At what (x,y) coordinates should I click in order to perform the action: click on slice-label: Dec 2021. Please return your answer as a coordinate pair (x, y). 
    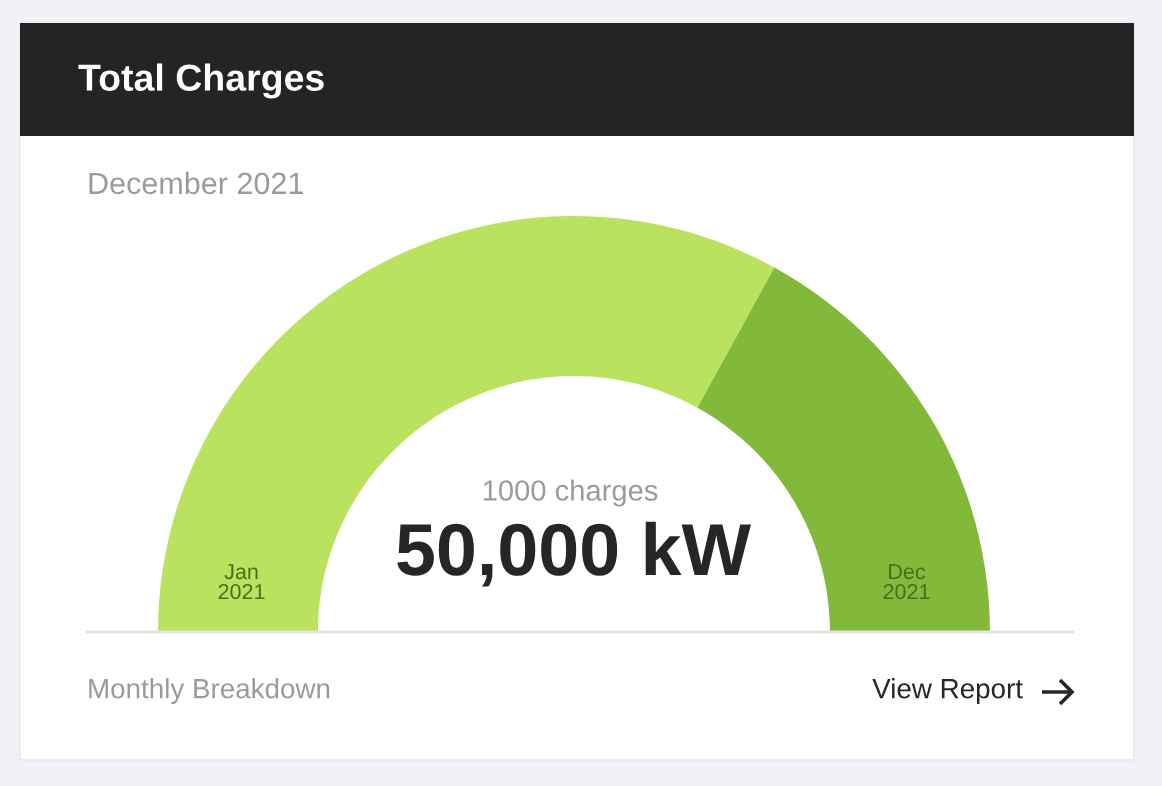
    Looking at the image, I should click on (906, 582).